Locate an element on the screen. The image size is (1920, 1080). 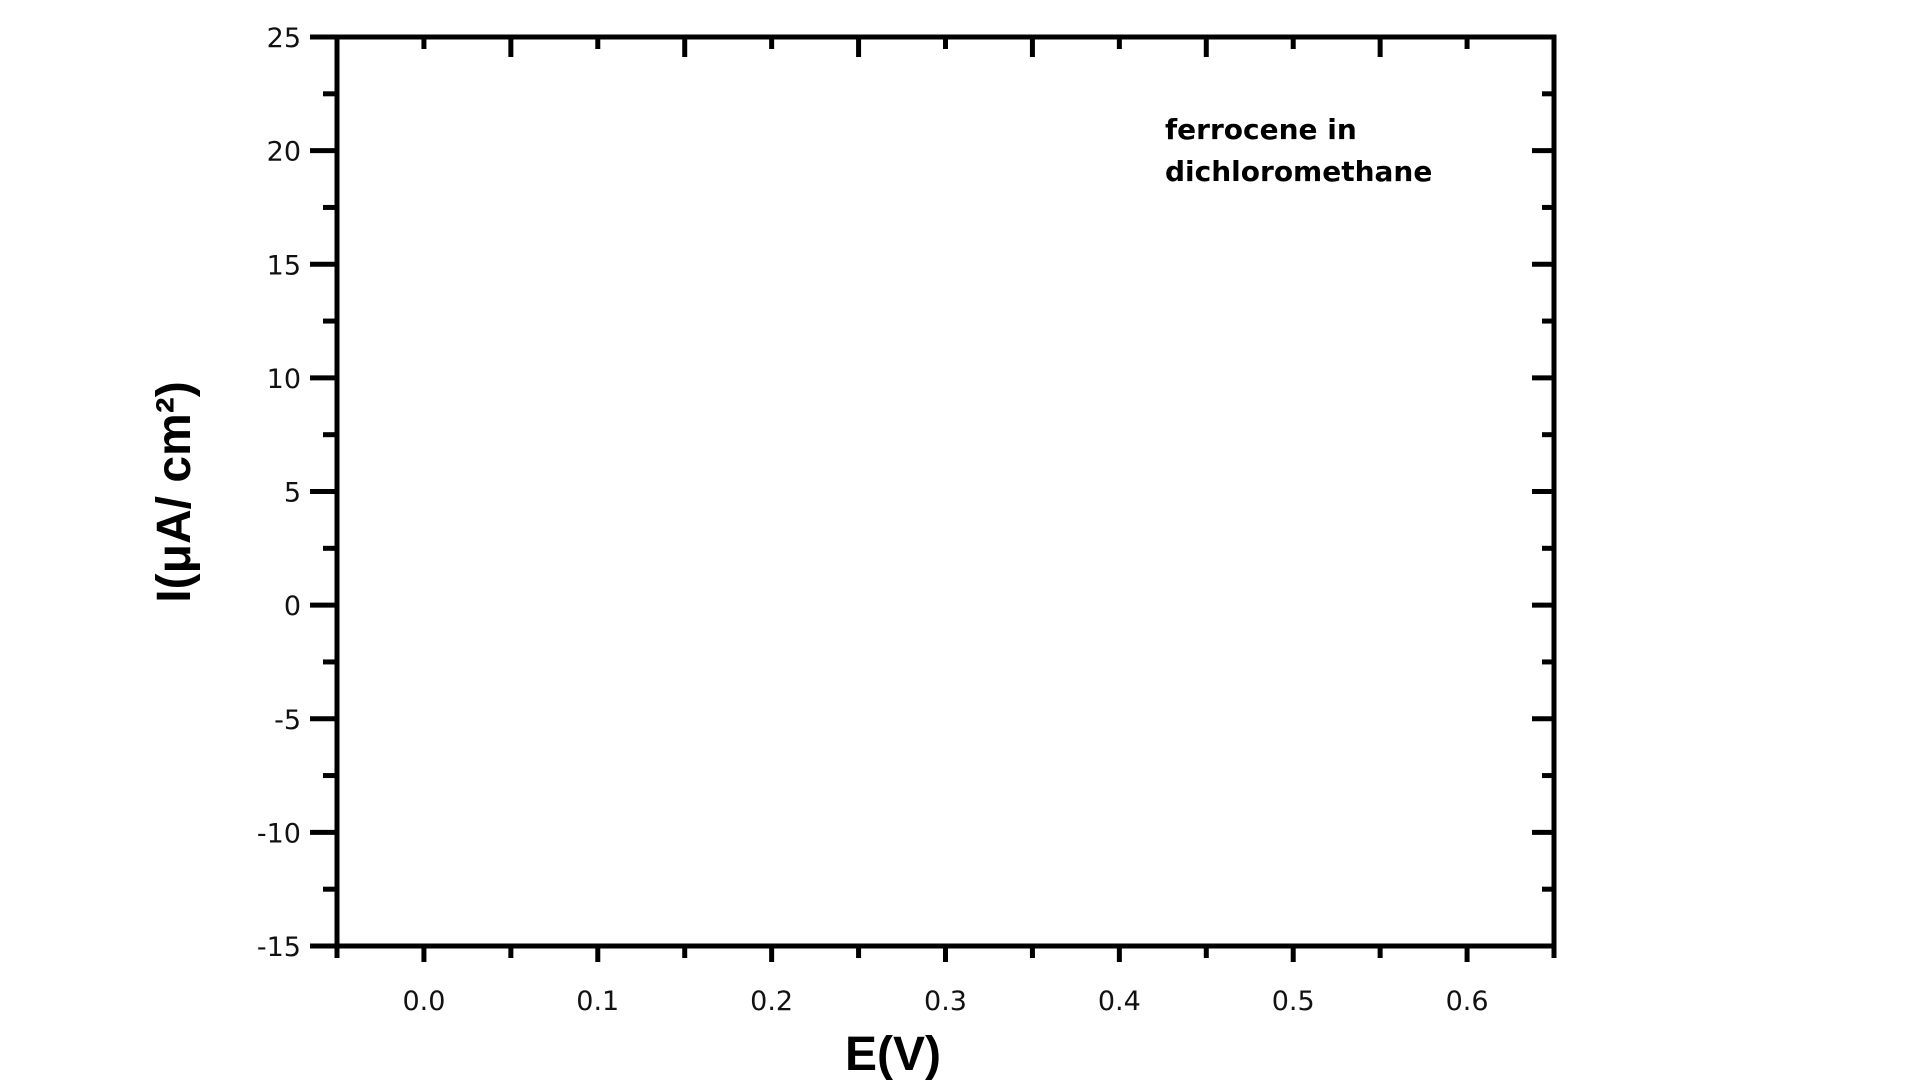
y-tick-label: 25 is located at coordinates (284, 38).